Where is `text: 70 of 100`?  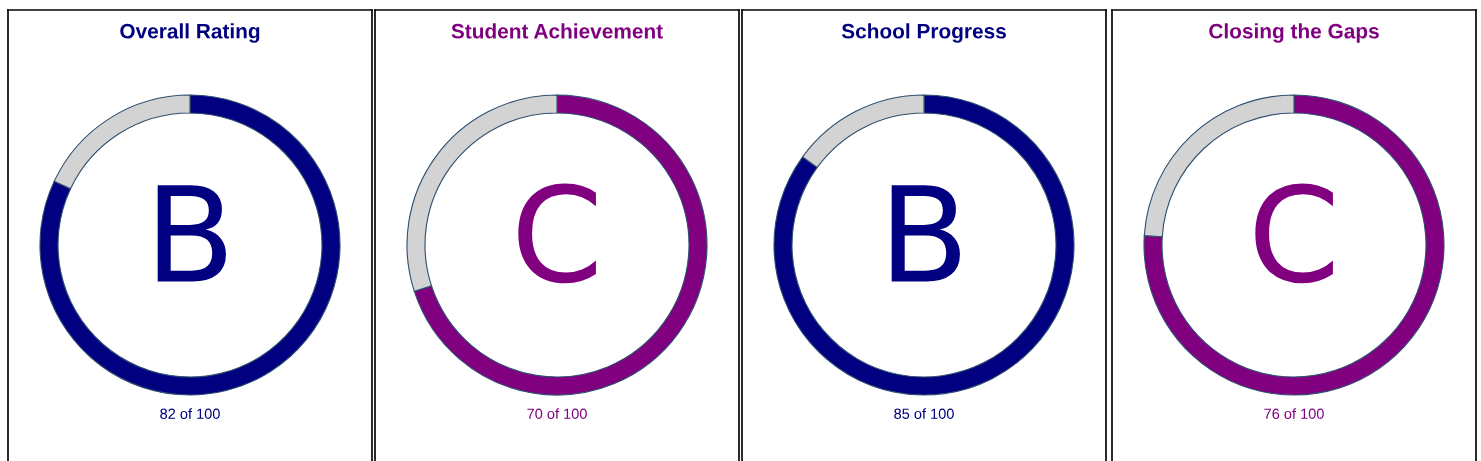 text: 70 of 100 is located at coordinates (557, 413).